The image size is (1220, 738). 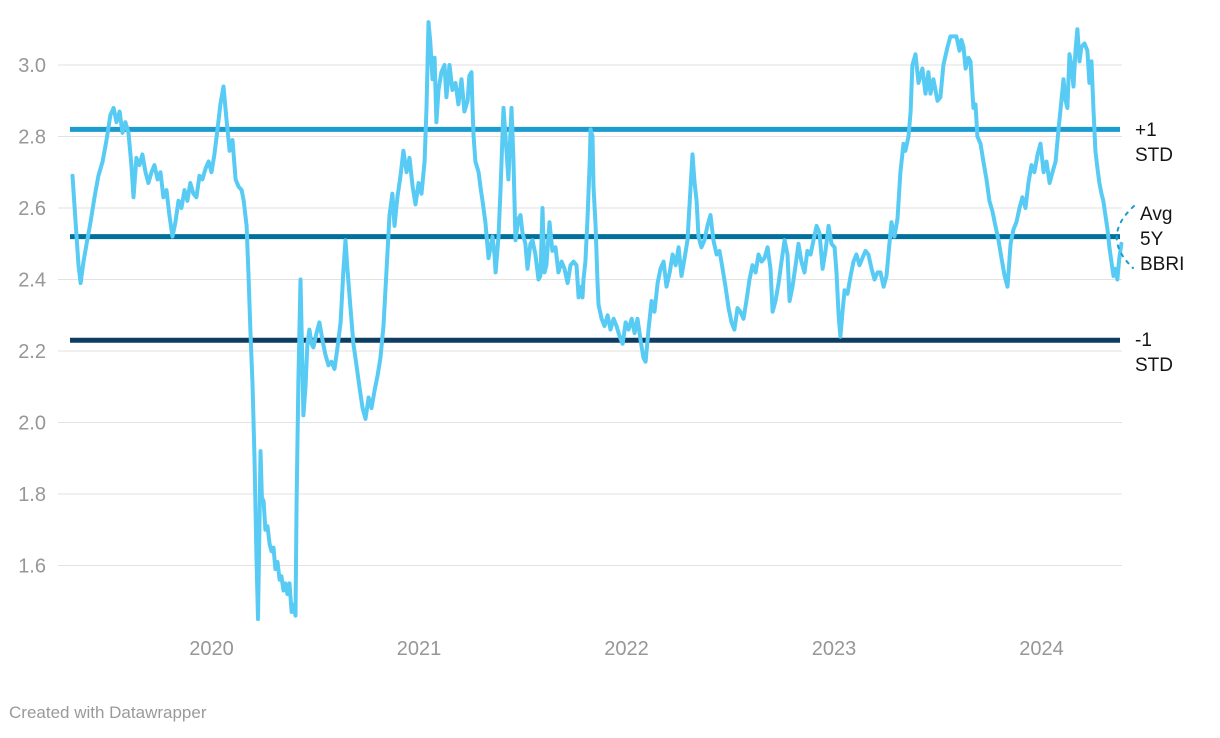 I want to click on ref-label-minus1-std: -1 STD, so click(x=1154, y=353).